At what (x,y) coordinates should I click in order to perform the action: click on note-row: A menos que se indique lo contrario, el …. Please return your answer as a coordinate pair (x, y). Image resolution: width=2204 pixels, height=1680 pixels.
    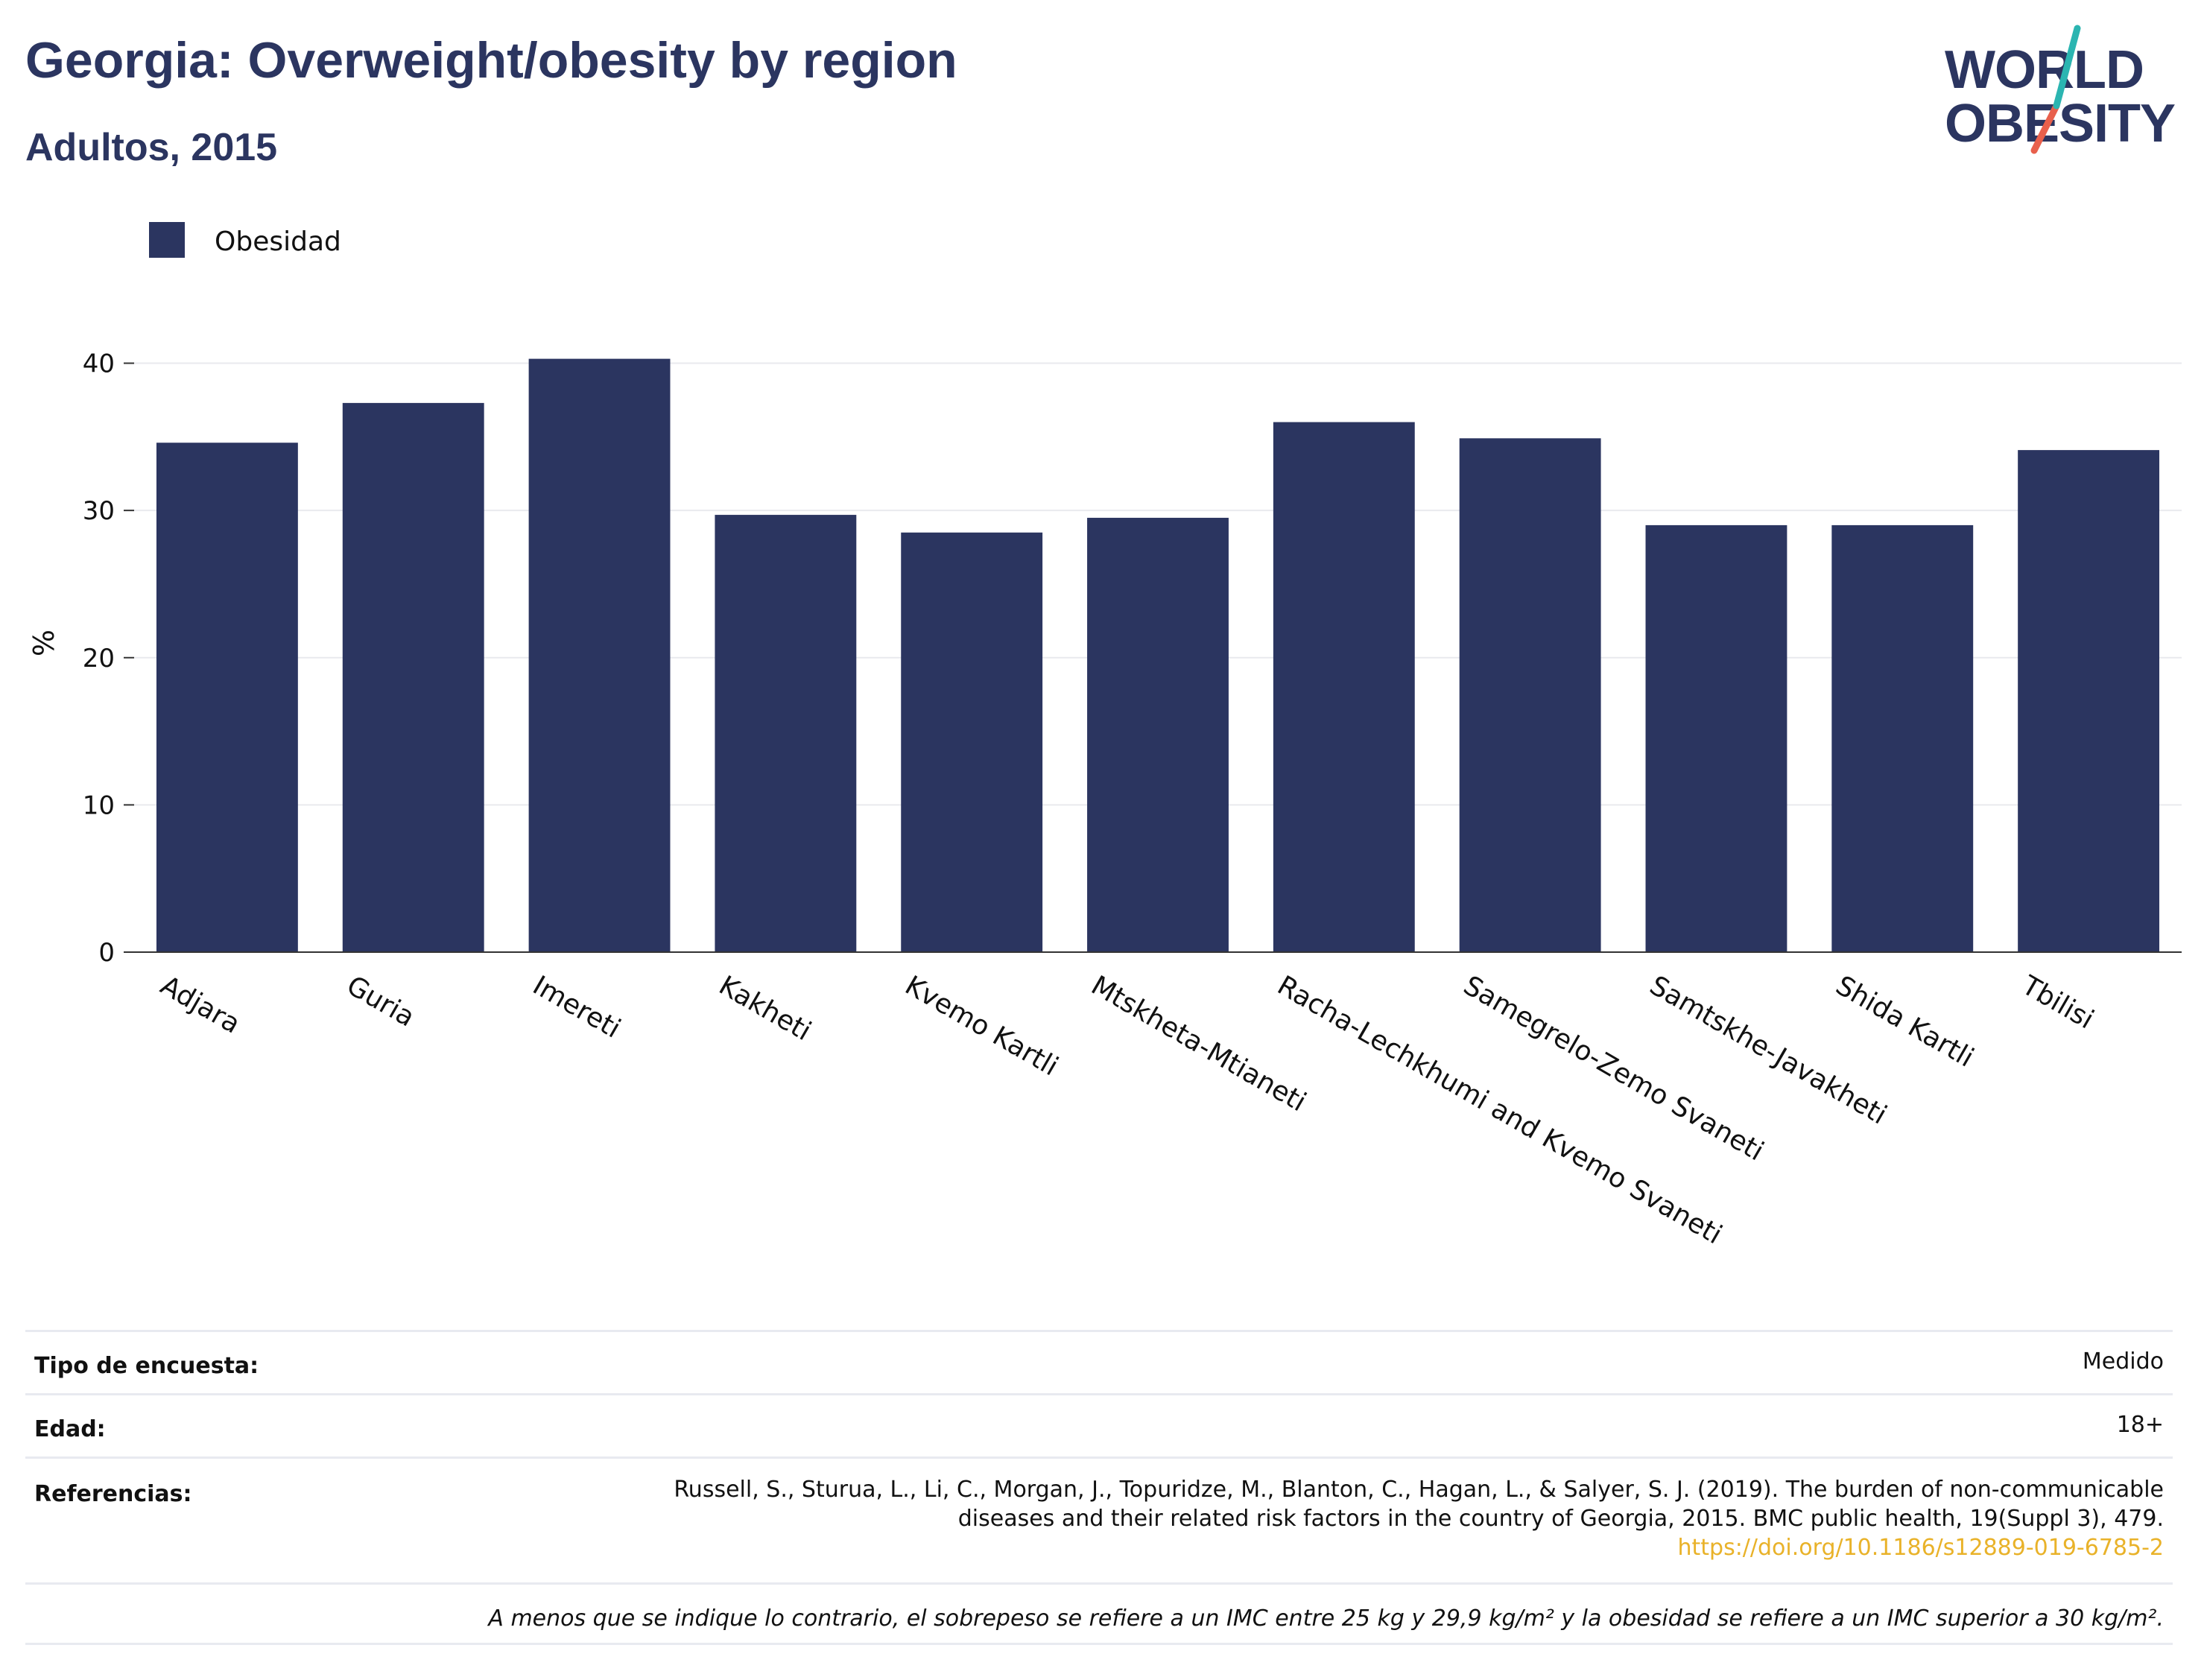
    Looking at the image, I should click on (1099, 1613).